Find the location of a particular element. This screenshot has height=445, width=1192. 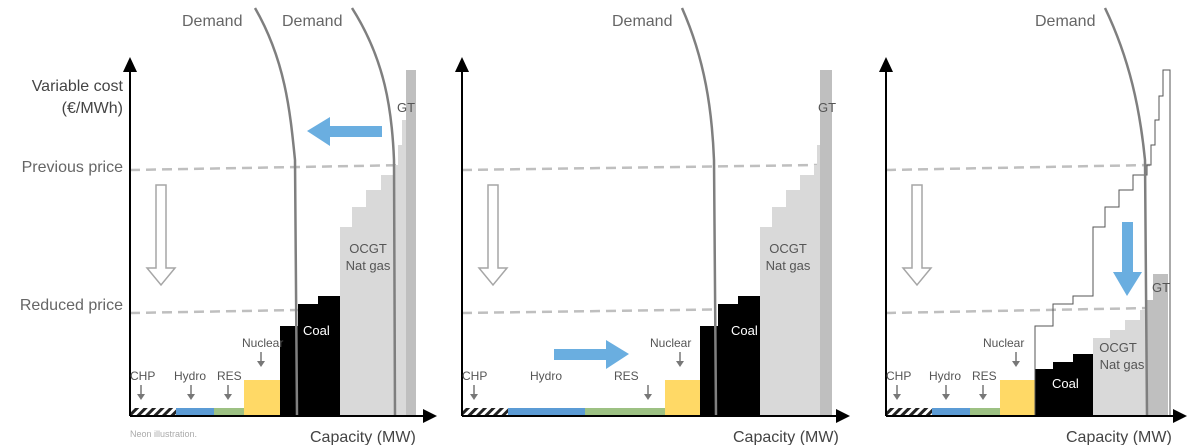

previous-price-label: Previous price is located at coordinates (72, 167).